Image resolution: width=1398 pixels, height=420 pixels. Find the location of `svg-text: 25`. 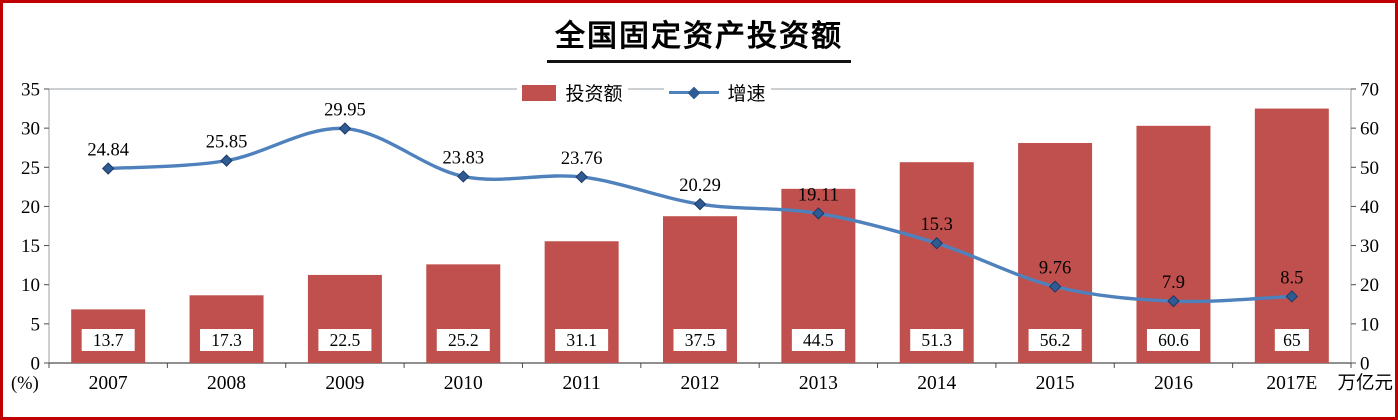

svg-text: 25 is located at coordinates (30, 168).